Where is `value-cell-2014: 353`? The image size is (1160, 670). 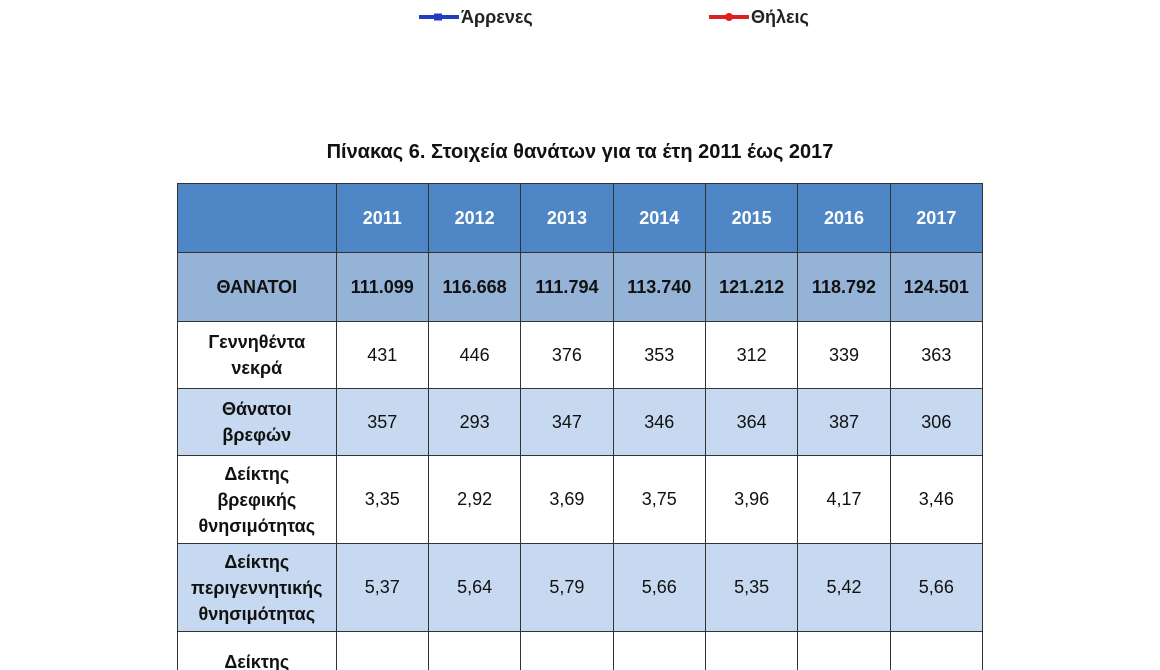 value-cell-2014: 353 is located at coordinates (659, 355).